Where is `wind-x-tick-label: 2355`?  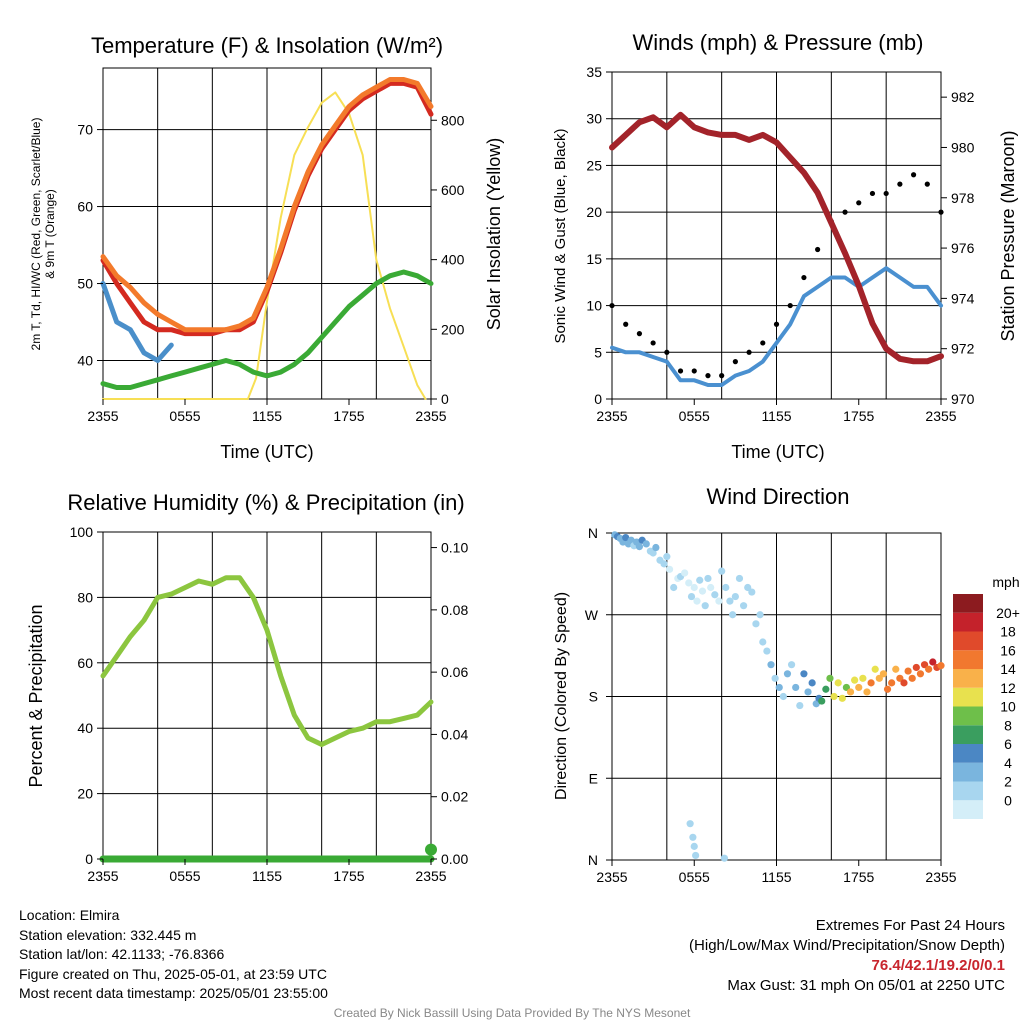 wind-x-tick-label: 2355 is located at coordinates (940, 416).